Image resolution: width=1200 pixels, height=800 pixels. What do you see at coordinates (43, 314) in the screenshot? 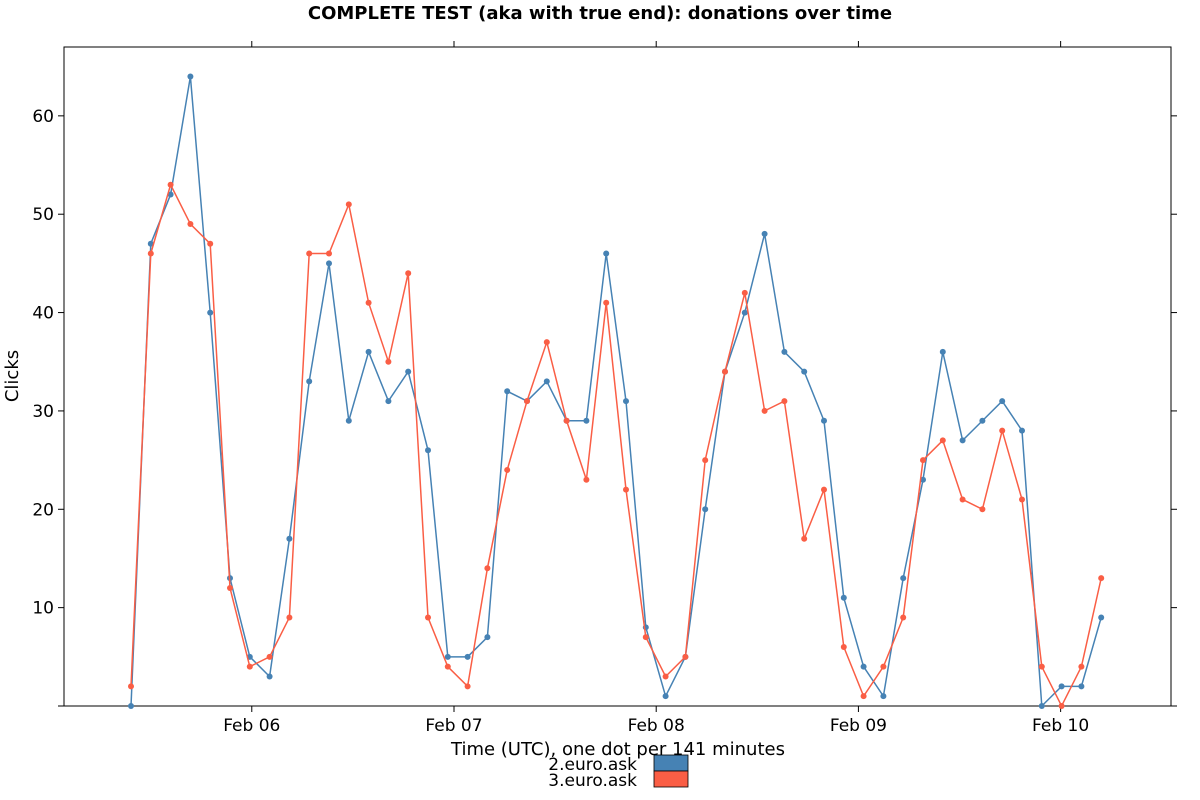
I see `y-tick-label: 40` at bounding box center [43, 314].